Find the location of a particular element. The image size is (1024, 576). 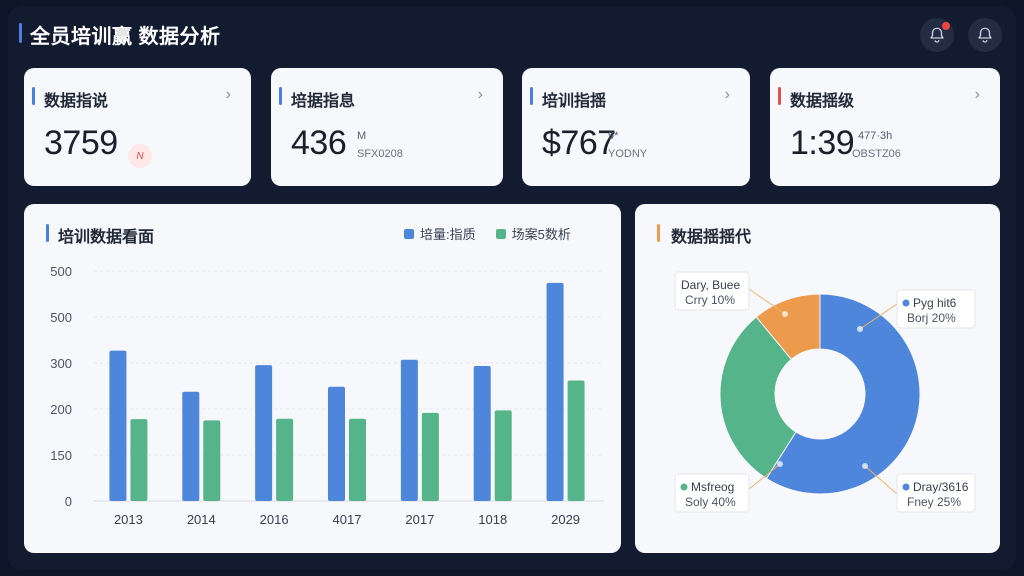

kpi-value: 3759 is located at coordinates (81, 143).